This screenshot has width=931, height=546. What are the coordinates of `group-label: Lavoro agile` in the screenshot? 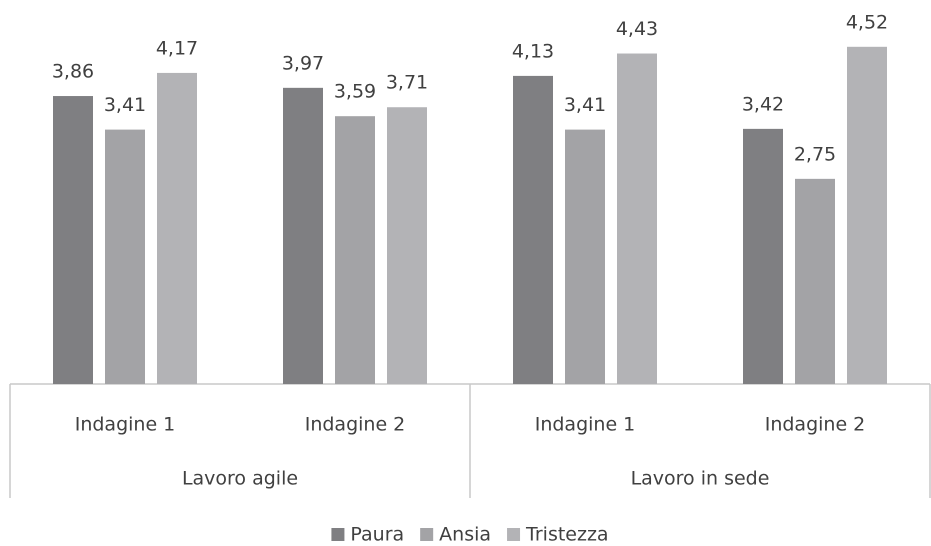 It's located at (240, 479).